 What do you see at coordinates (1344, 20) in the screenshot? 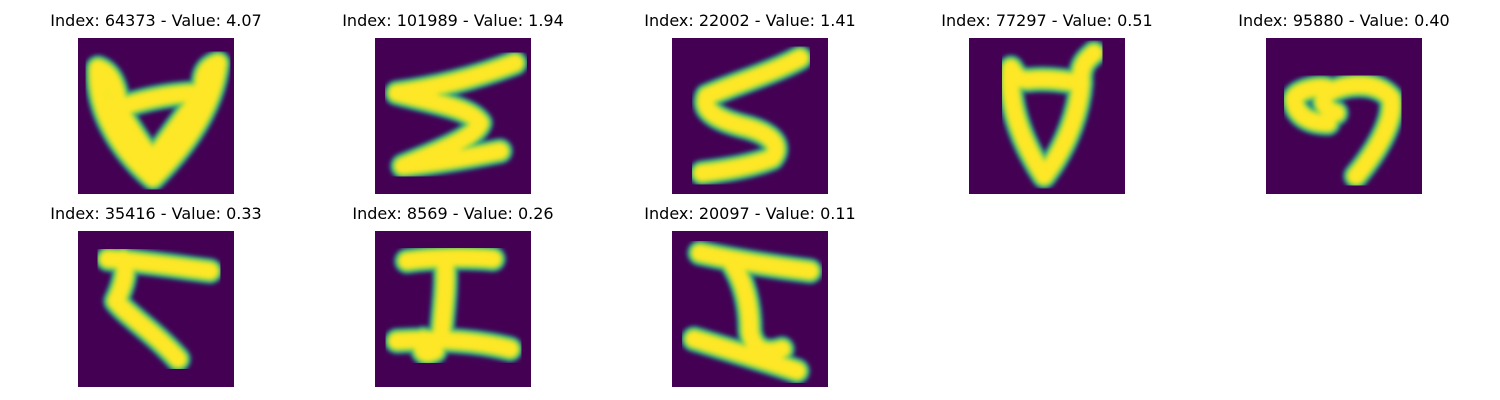
I see `panel-title: Index: 95880 - Value: 0.40` at bounding box center [1344, 20].